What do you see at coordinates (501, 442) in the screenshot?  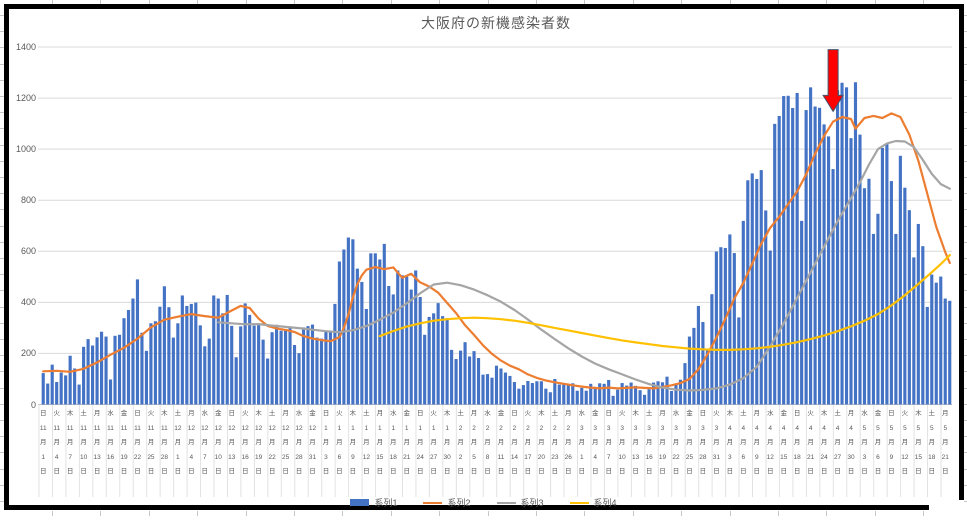 I see `x-tick-label-2-11: 金 2 月 11 日` at bounding box center [501, 442].